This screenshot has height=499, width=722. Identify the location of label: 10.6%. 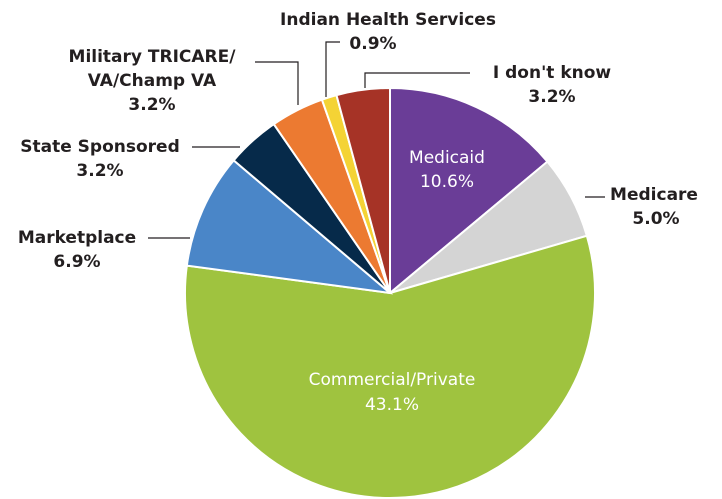
(447, 182).